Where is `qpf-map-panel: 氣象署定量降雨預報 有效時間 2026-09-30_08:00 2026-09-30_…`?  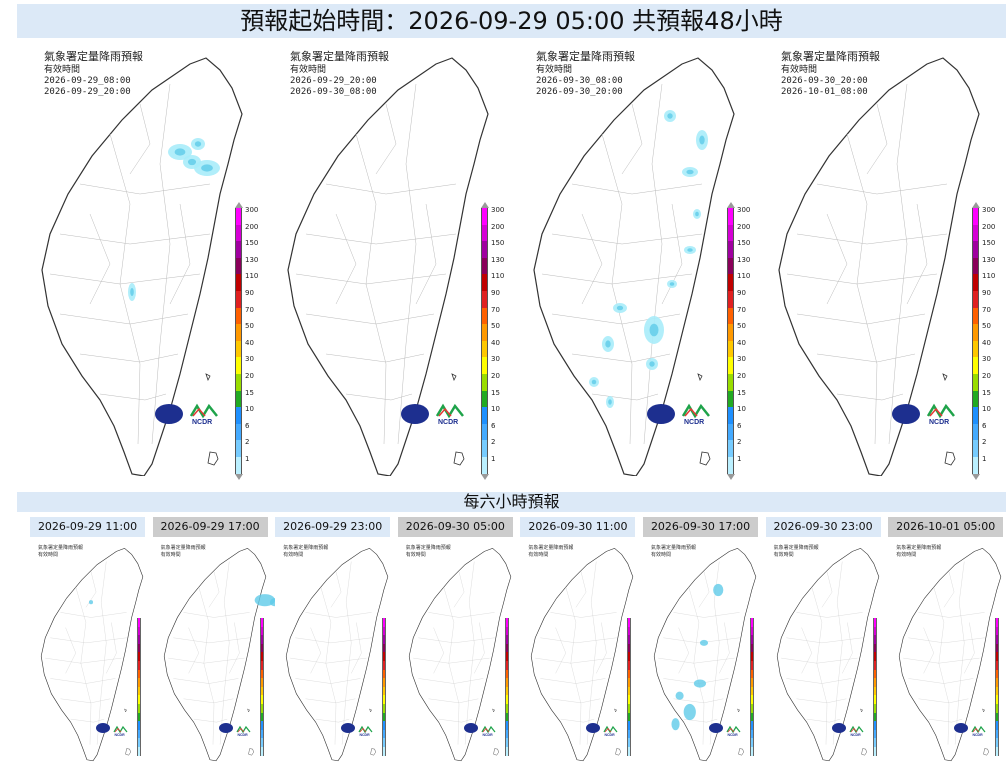
qpf-map-panel: 氣象署定量降雨預報 有效時間 2026-09-30_08:00 2026-09-30_… is located at coordinates (632, 262).